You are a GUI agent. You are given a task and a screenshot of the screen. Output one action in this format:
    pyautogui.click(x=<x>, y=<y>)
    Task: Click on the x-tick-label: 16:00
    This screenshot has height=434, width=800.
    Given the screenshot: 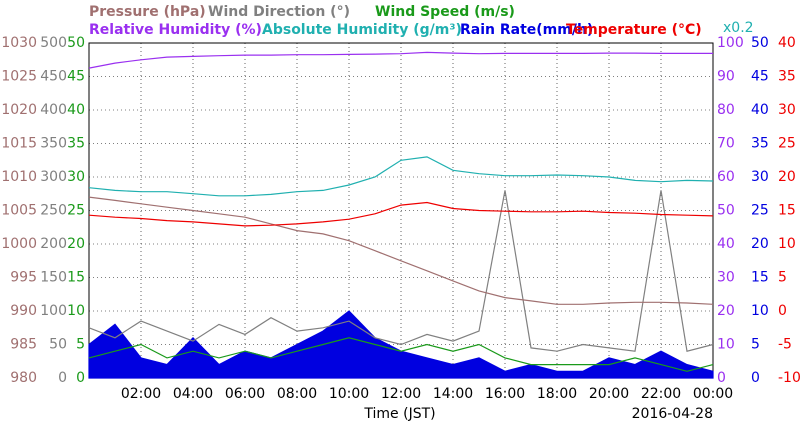 What is the action you would take?
    pyautogui.click(x=505, y=394)
    